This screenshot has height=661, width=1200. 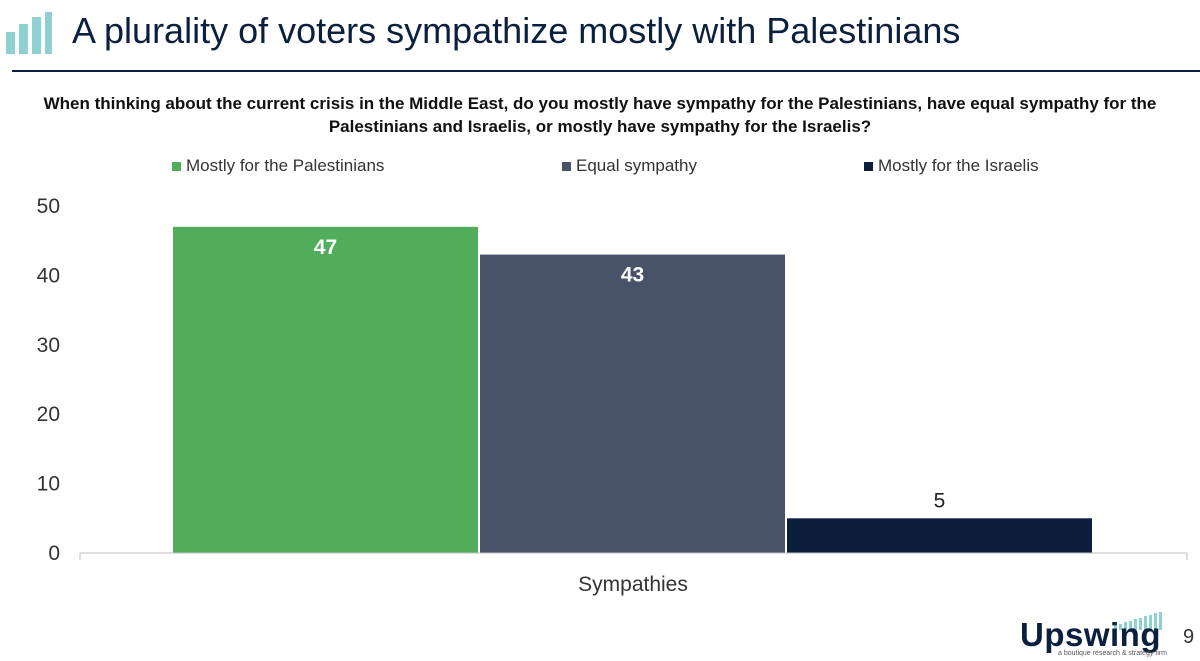 What do you see at coordinates (632, 403) in the screenshot?
I see `bar-equal` at bounding box center [632, 403].